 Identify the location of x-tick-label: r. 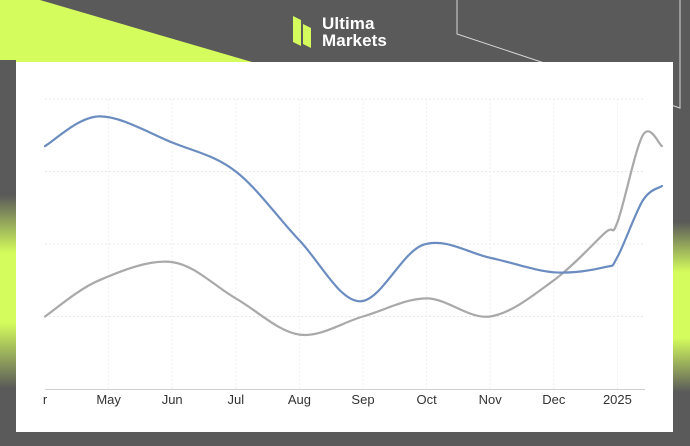
(45, 399).